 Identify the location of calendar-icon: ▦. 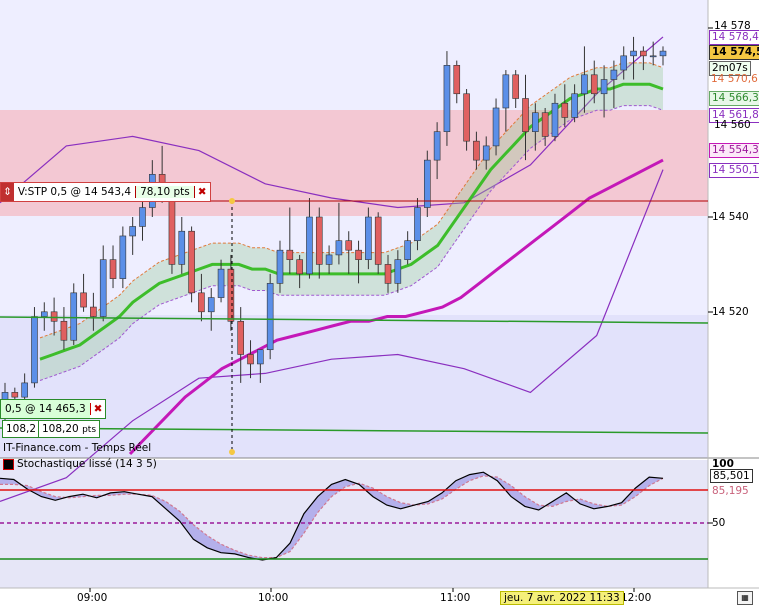
(745, 598).